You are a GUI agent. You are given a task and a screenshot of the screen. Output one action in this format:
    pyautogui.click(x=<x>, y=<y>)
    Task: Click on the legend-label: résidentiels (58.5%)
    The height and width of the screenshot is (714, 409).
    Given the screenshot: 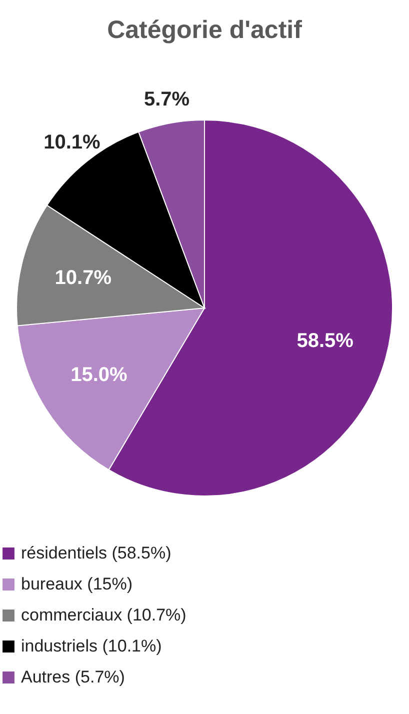 What is the action you would take?
    pyautogui.click(x=96, y=553)
    